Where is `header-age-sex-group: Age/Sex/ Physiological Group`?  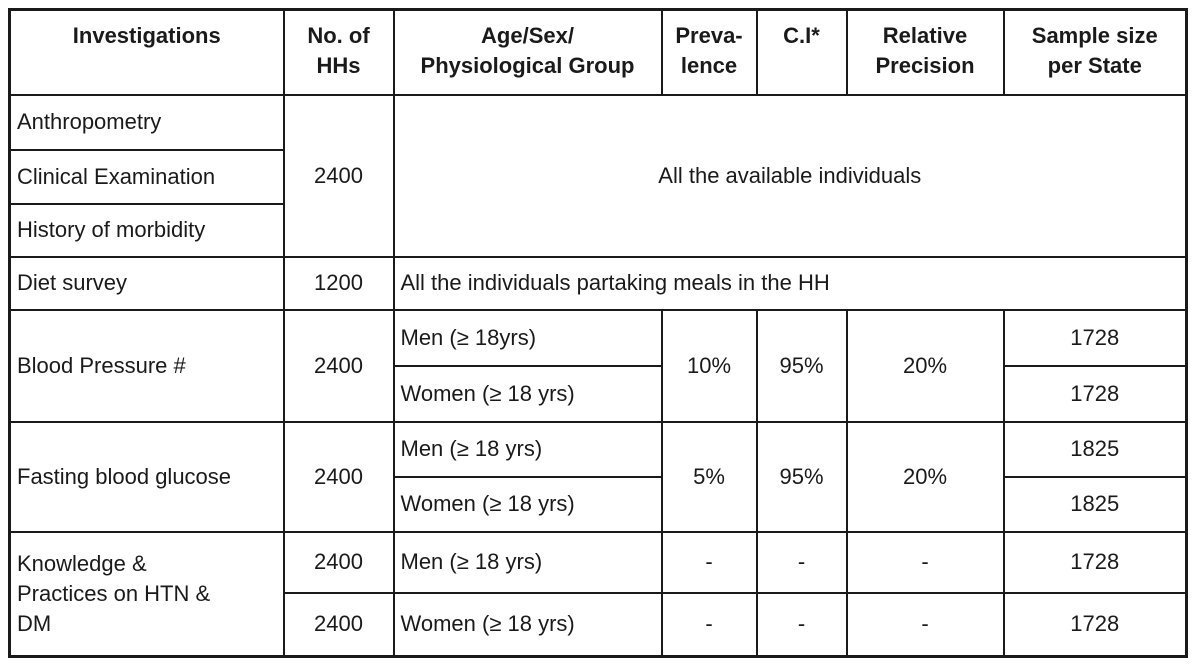
header-age-sex-group: Age/Sex/ Physiological Group is located at coordinates (527, 52).